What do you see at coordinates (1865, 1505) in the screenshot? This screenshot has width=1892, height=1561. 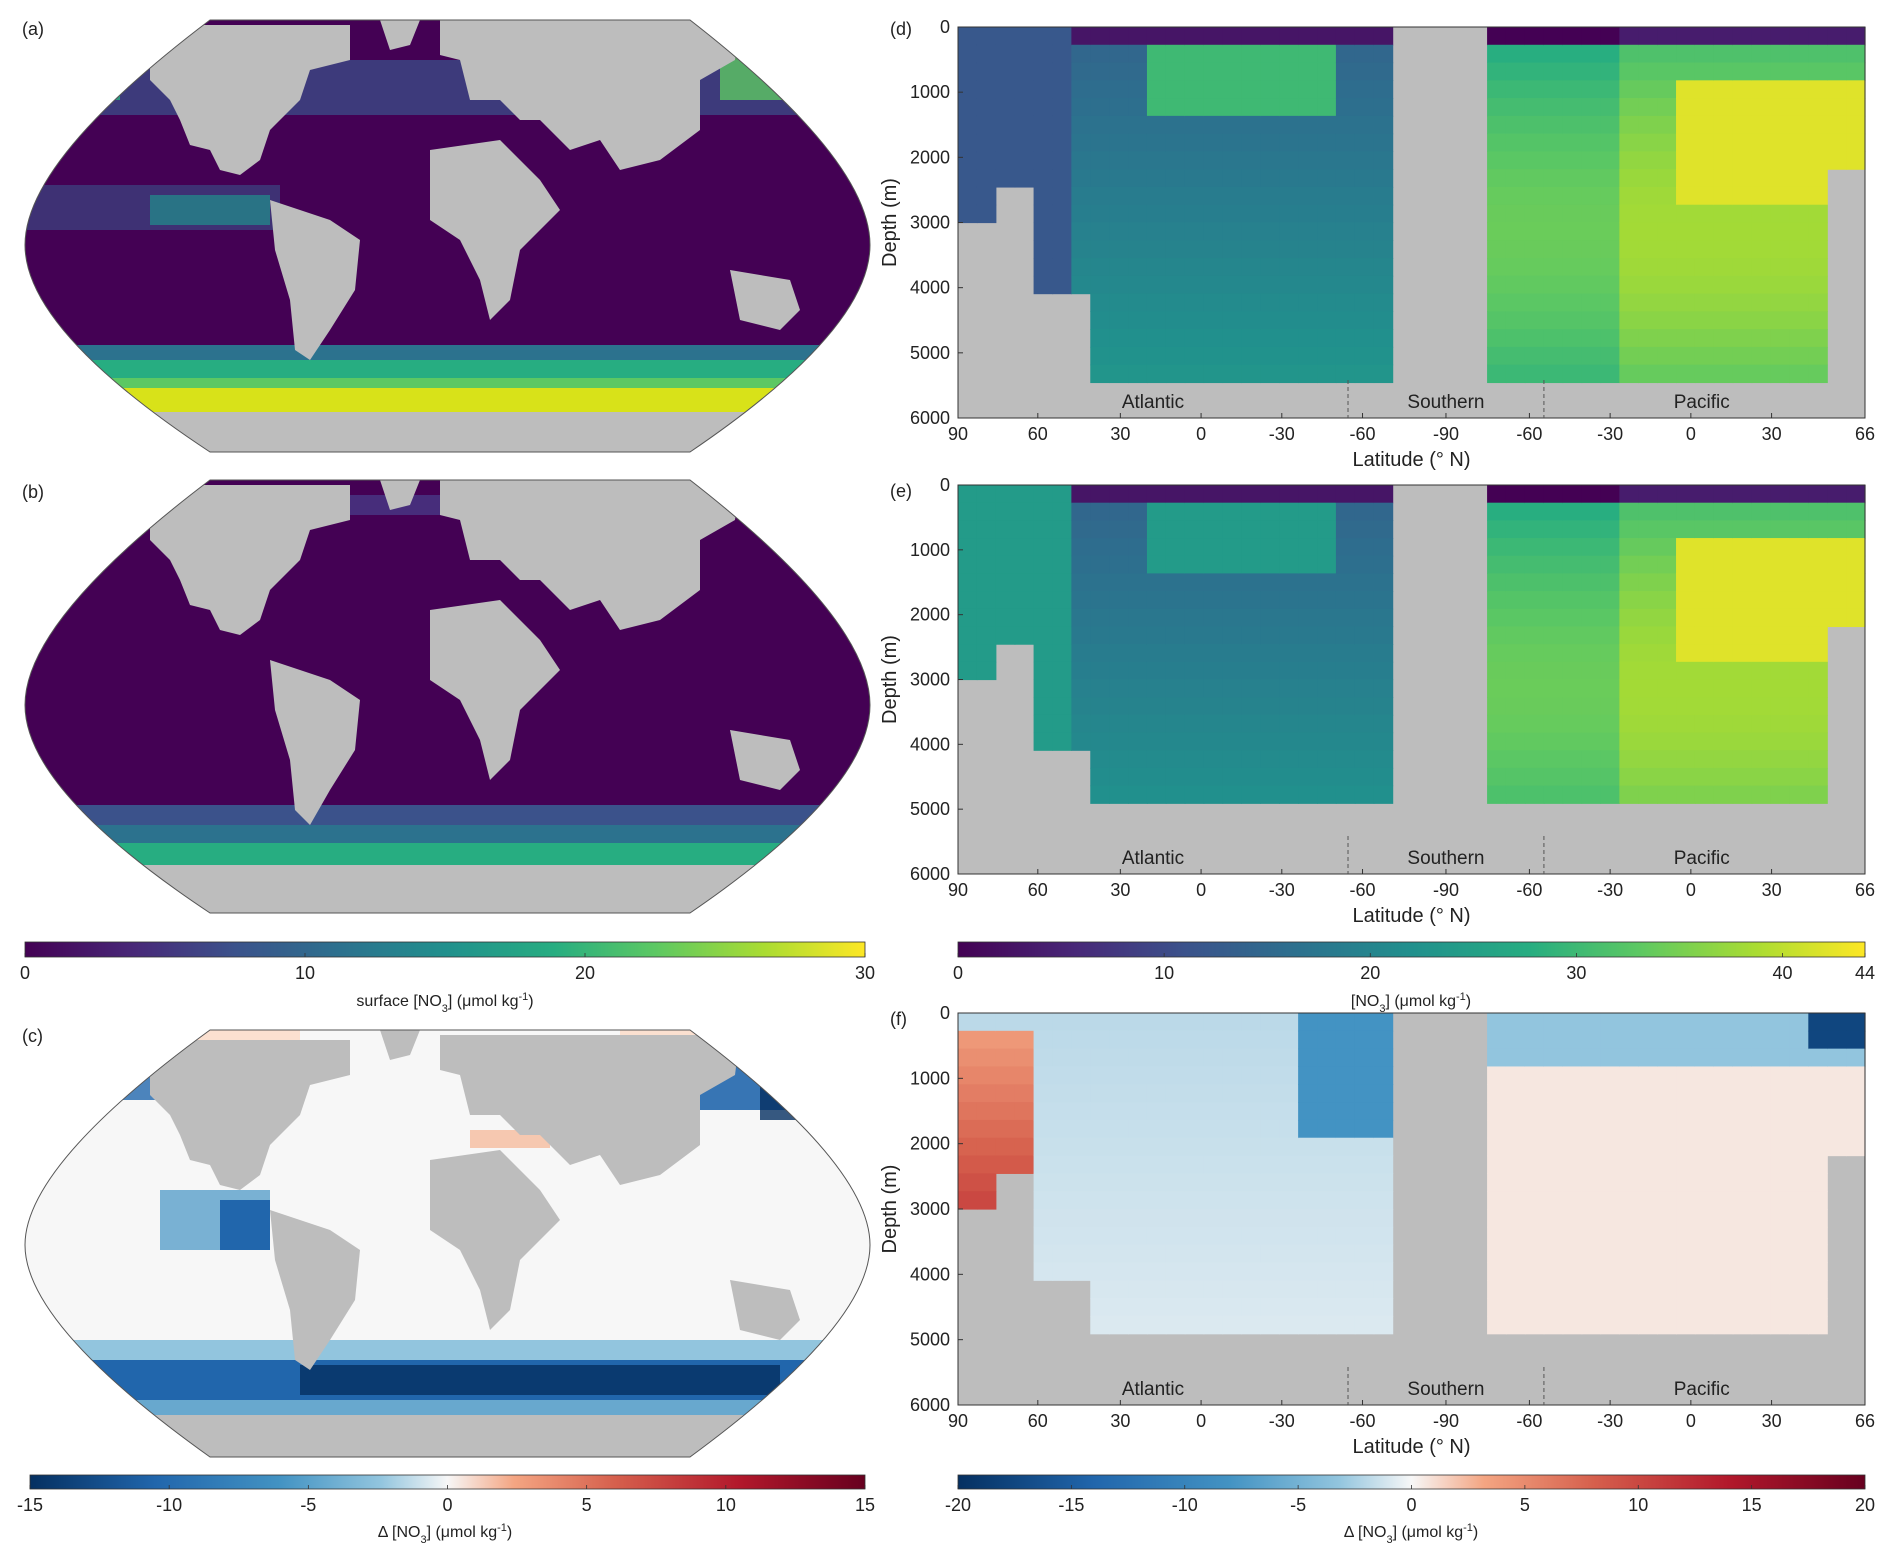 I see `delta_section-tick-label: 20` at bounding box center [1865, 1505].